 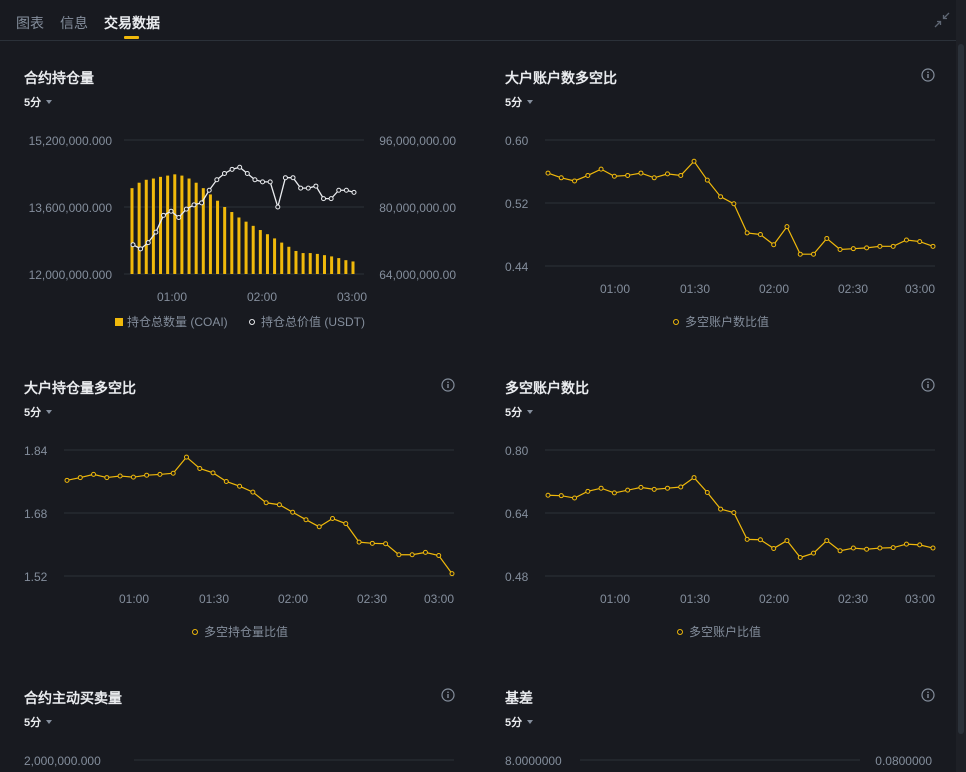 I want to click on x-tick-label: 02:00, so click(x=293, y=599).